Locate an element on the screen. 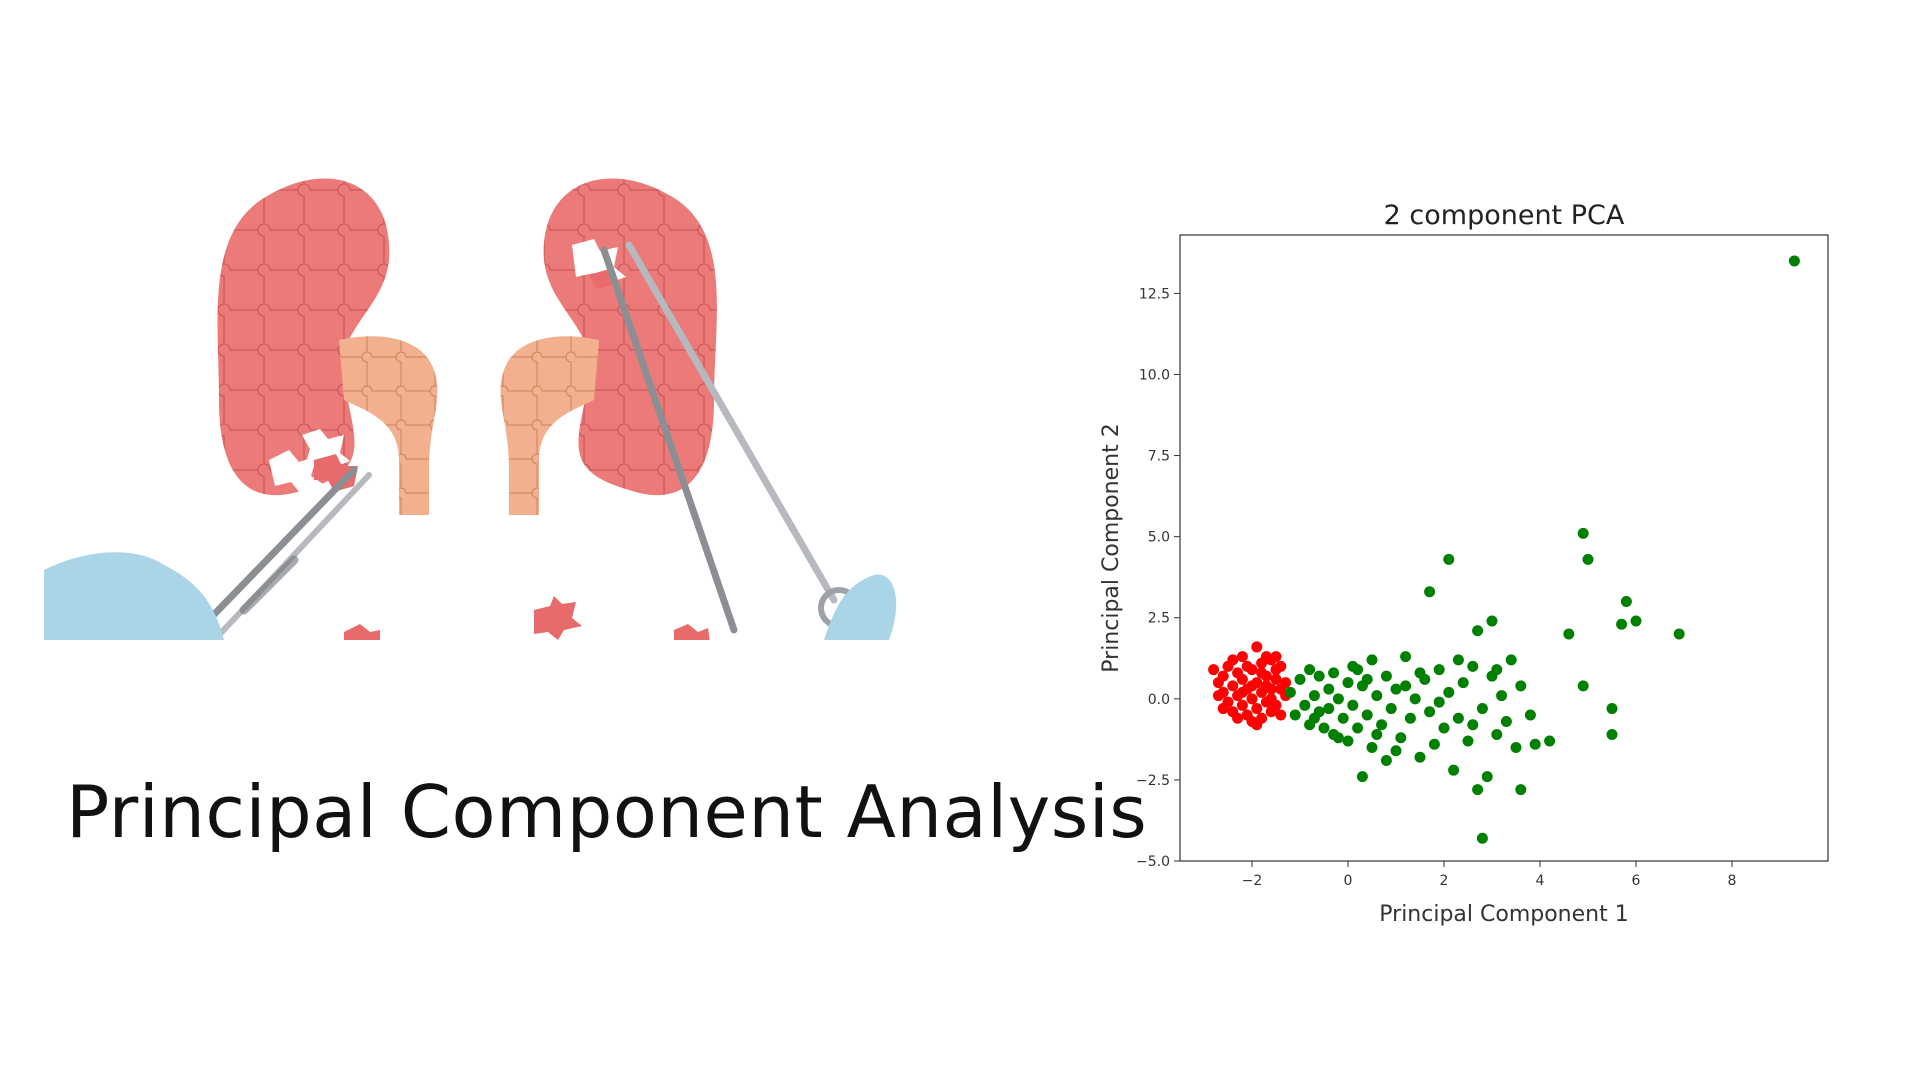 The width and height of the screenshot is (1920, 1080). x-tick-label: 4 is located at coordinates (1540, 881).